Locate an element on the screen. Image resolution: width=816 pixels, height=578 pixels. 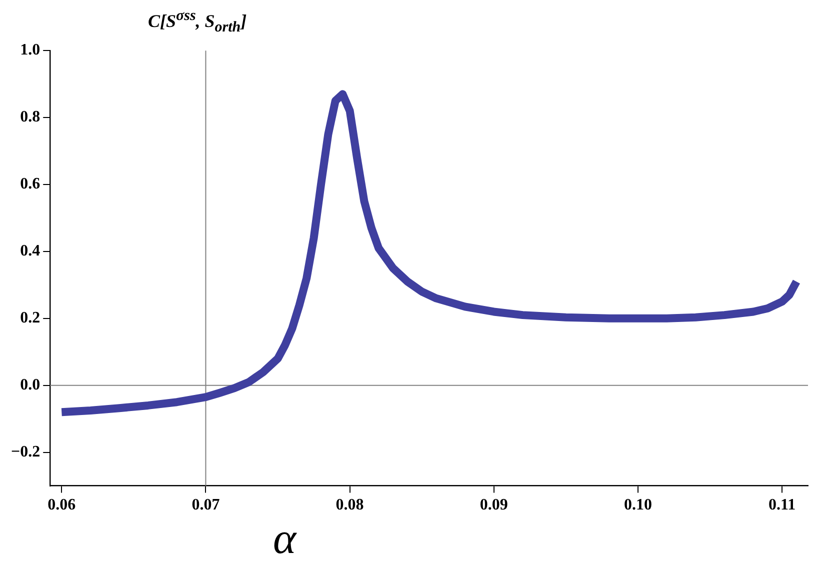
x-tick-label: 0.06 is located at coordinates (62, 505).